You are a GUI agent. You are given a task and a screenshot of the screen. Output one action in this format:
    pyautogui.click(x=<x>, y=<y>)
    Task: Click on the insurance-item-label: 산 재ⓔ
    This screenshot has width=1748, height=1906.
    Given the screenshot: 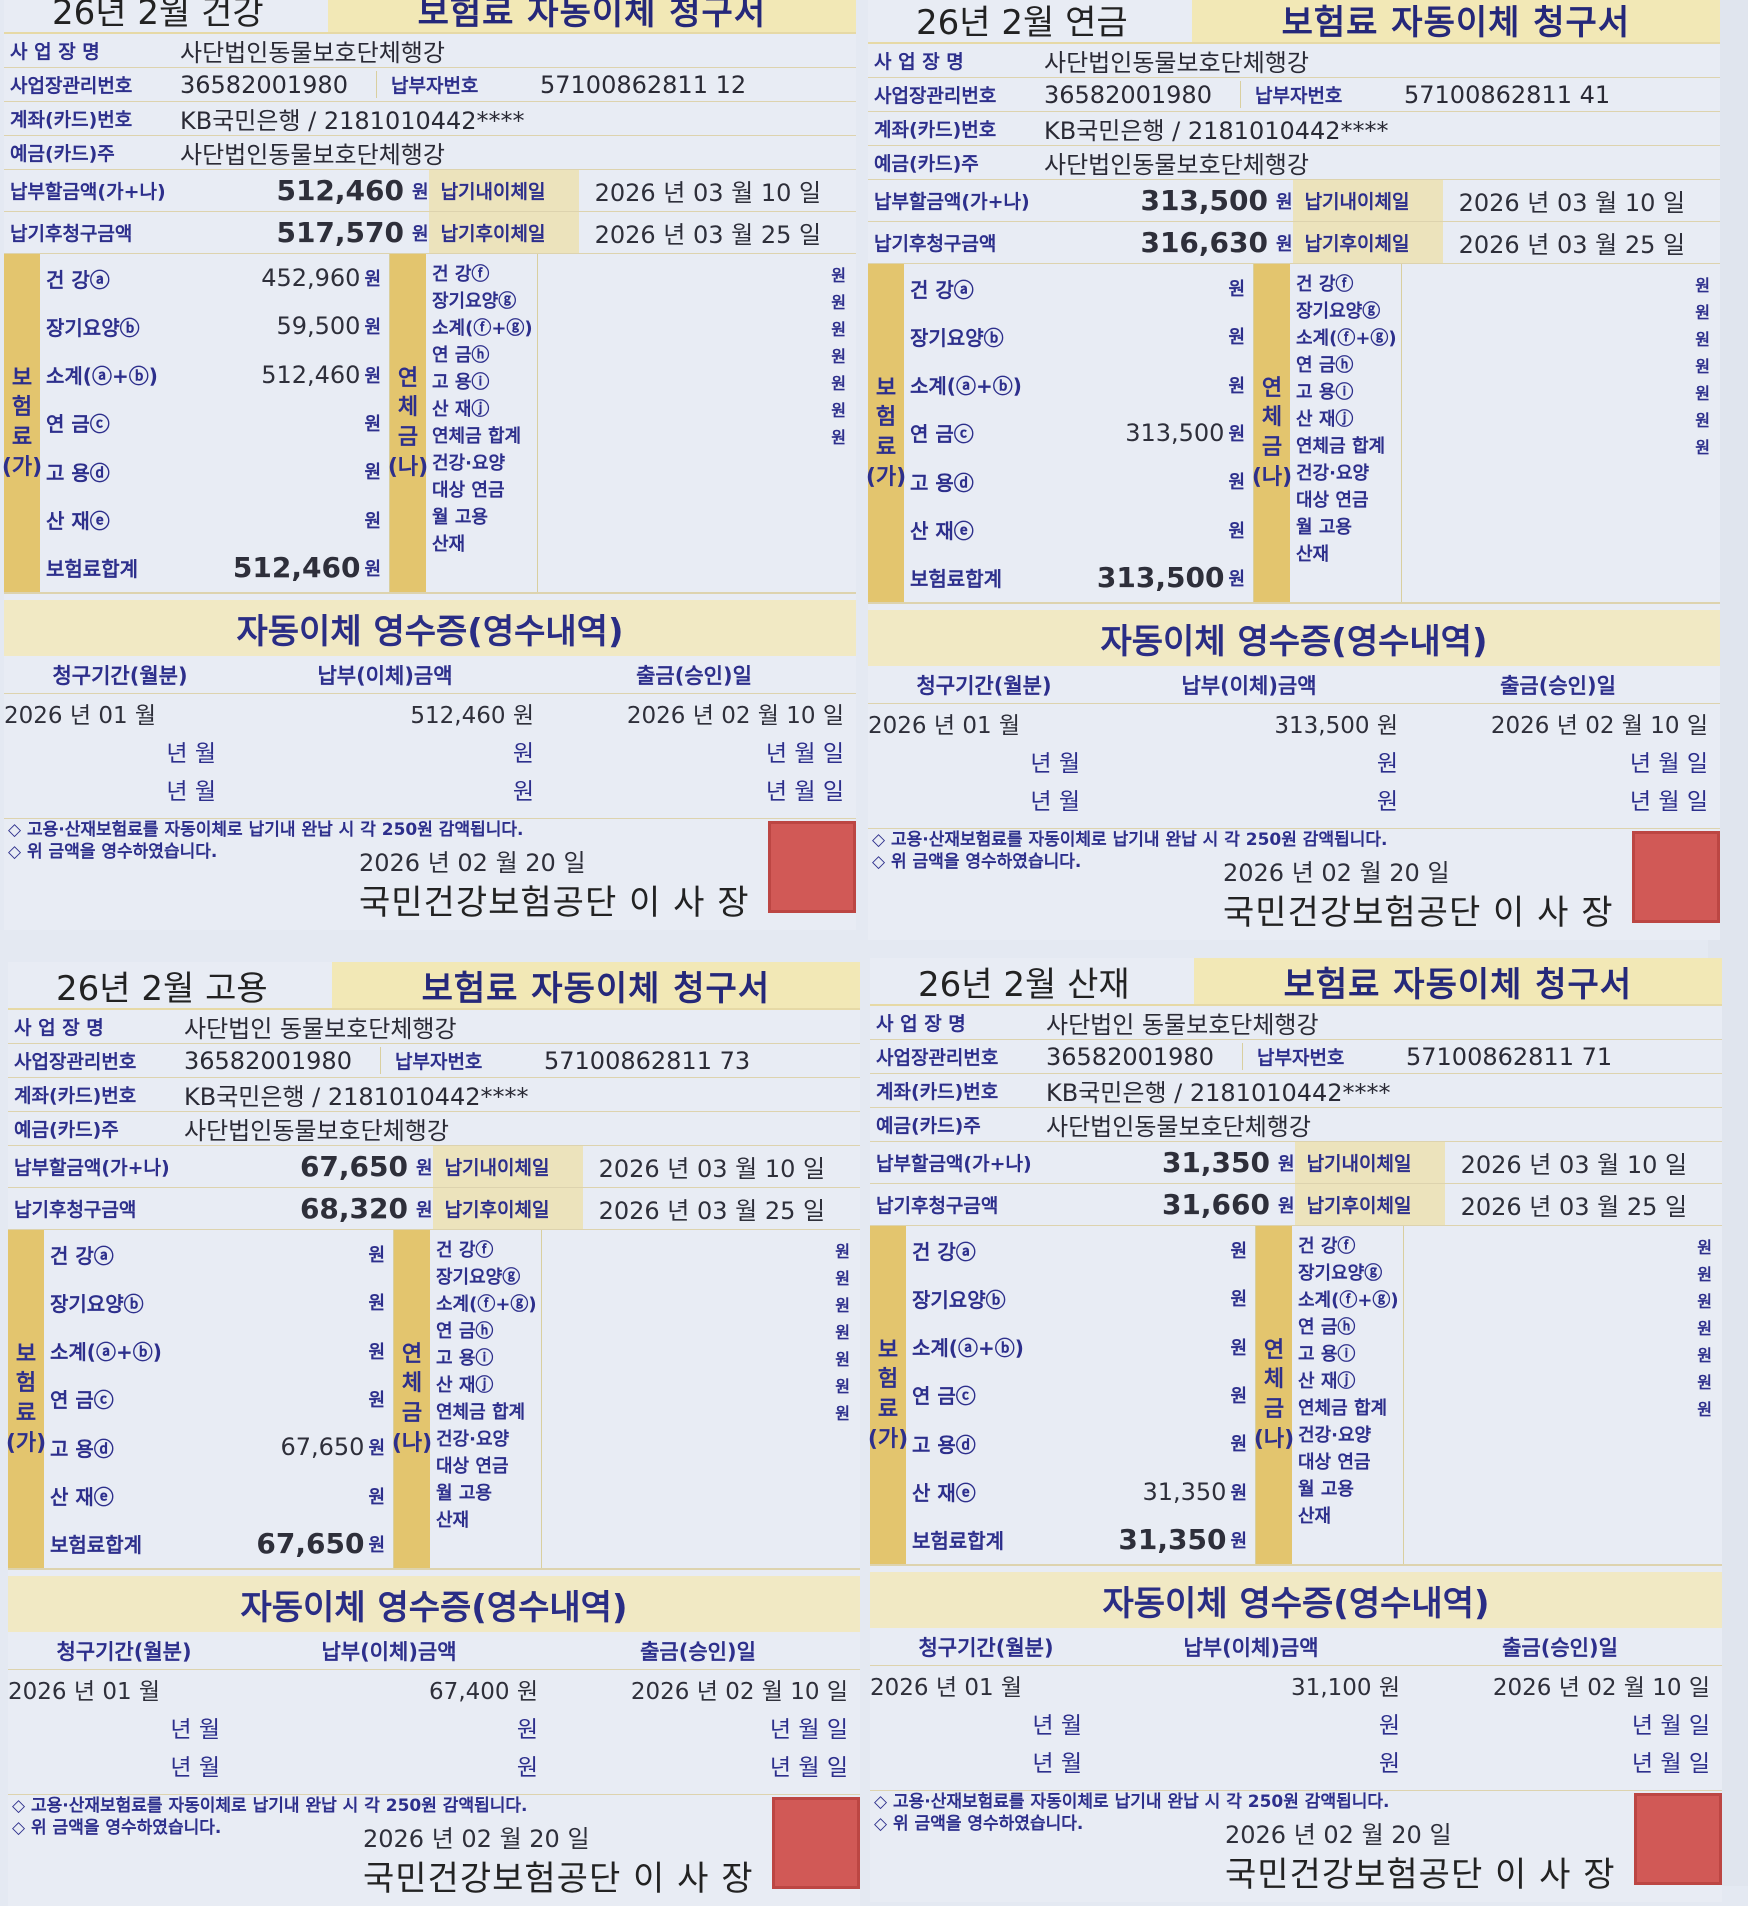 What is the action you would take?
    pyautogui.click(x=944, y=1493)
    